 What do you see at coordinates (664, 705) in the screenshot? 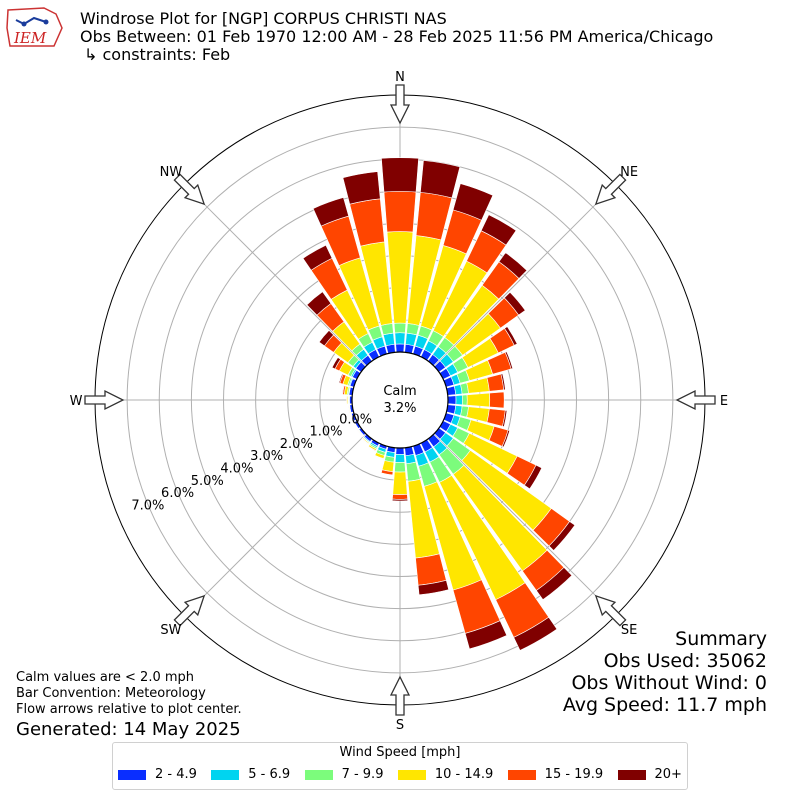
I see `avg-speed: Avg Speed: 11.7 mph` at bounding box center [664, 705].